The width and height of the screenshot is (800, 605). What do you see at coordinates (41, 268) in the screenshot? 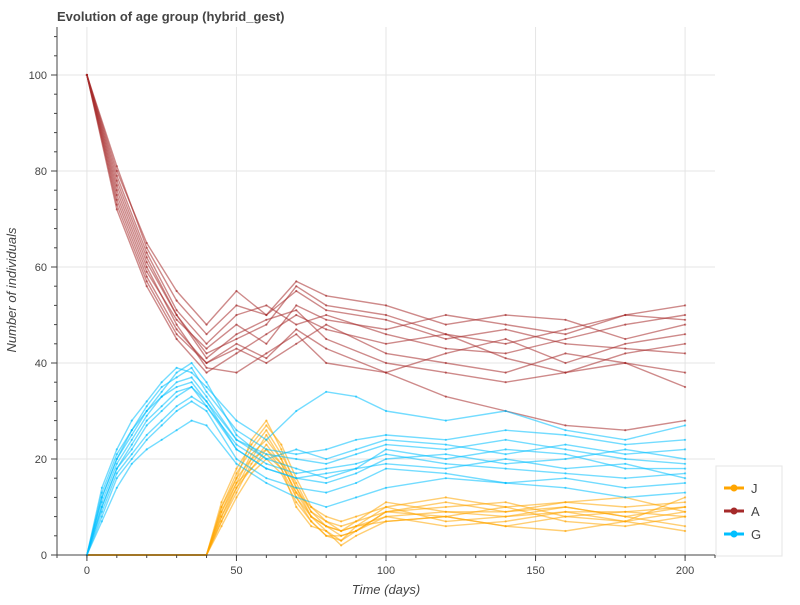
I see `y-tick-label: 60` at bounding box center [41, 268].